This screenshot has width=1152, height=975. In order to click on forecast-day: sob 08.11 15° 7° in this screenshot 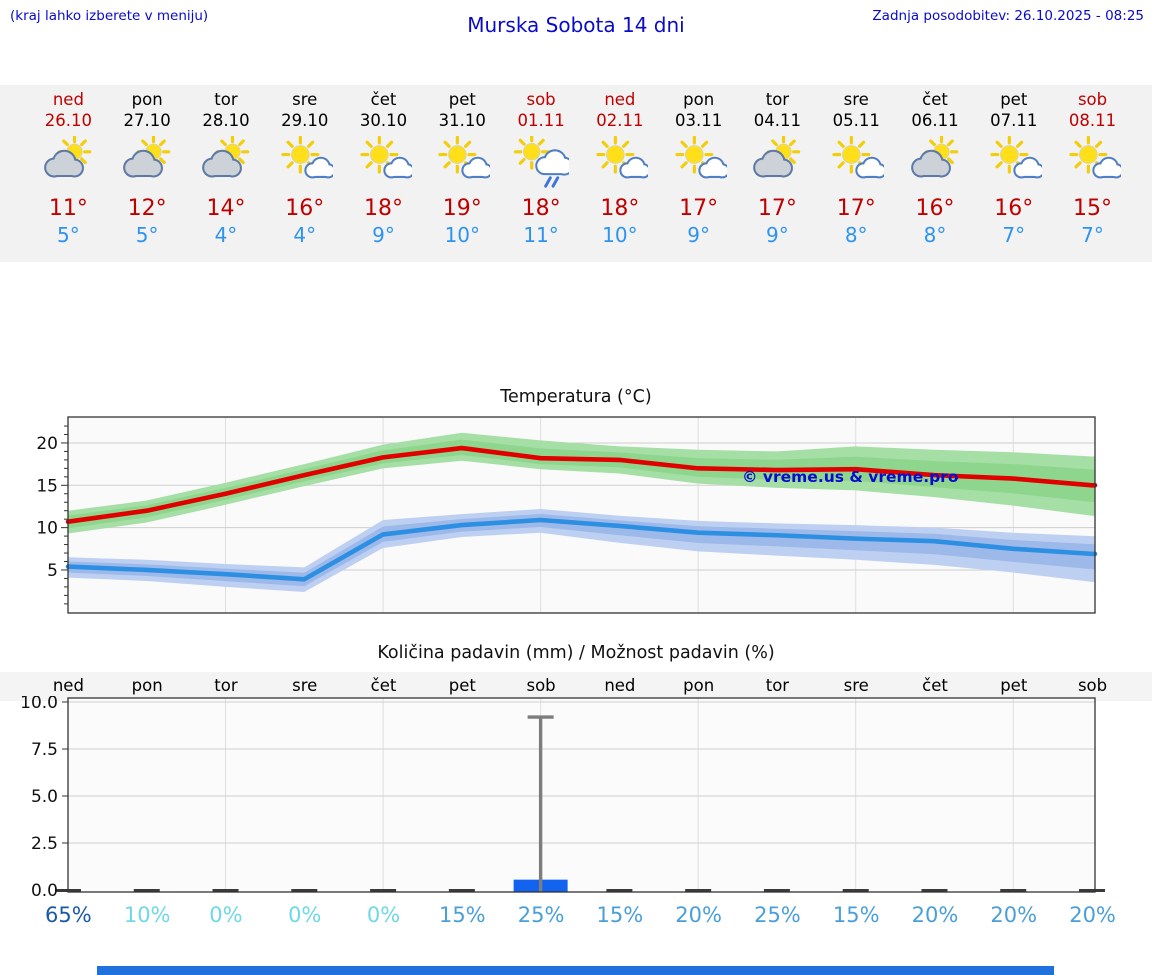, I will do `click(1092, 173)`.